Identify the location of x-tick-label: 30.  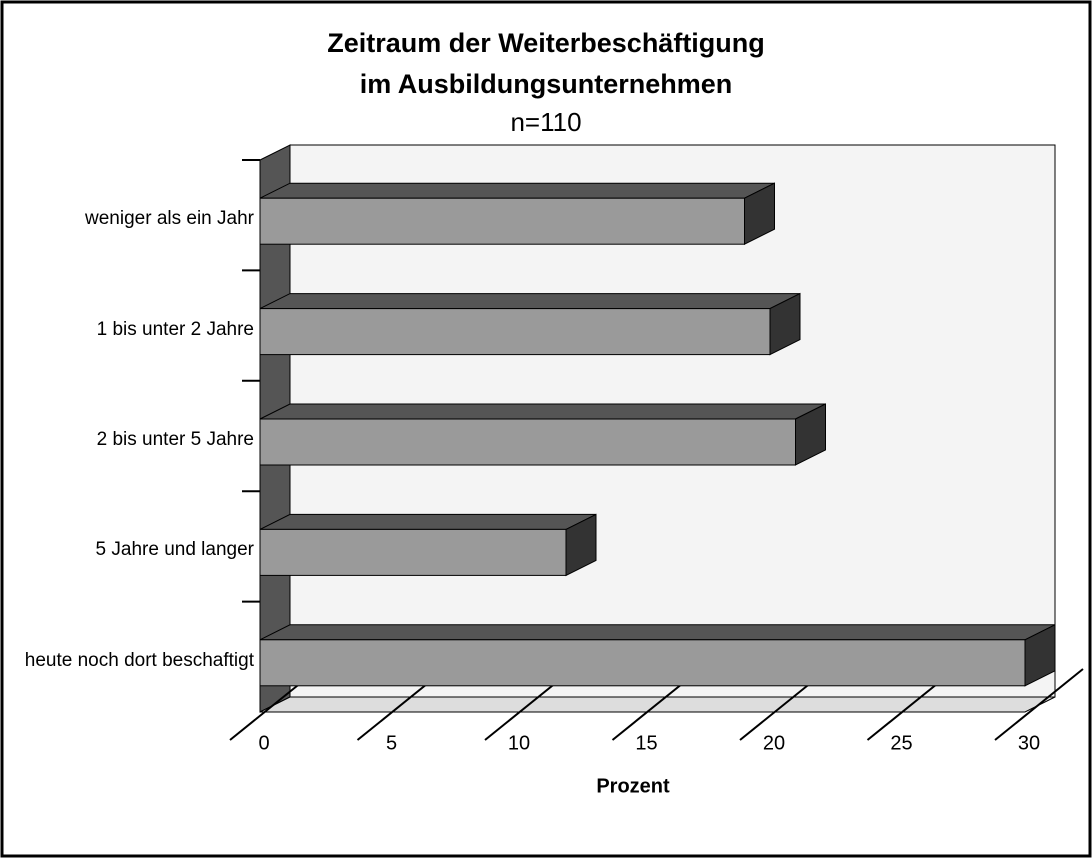
(1029, 743).